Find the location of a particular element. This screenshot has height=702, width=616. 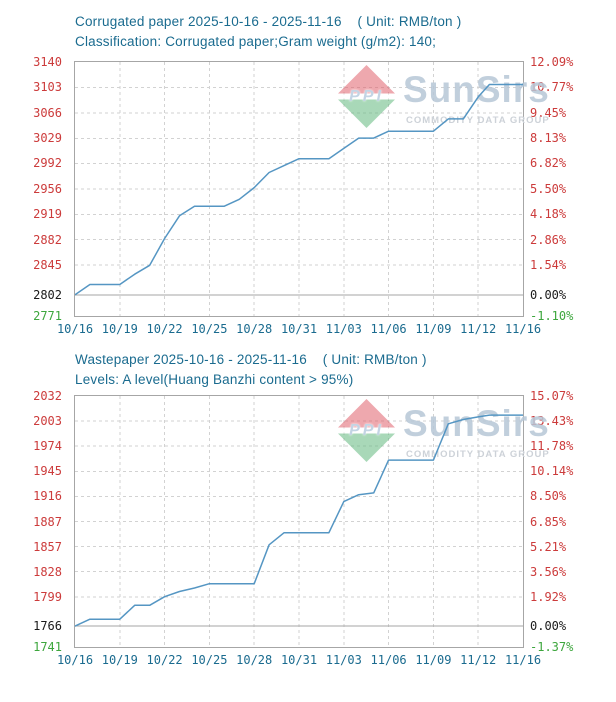

y-axis-percent-label: 2.86% is located at coordinates (548, 240).